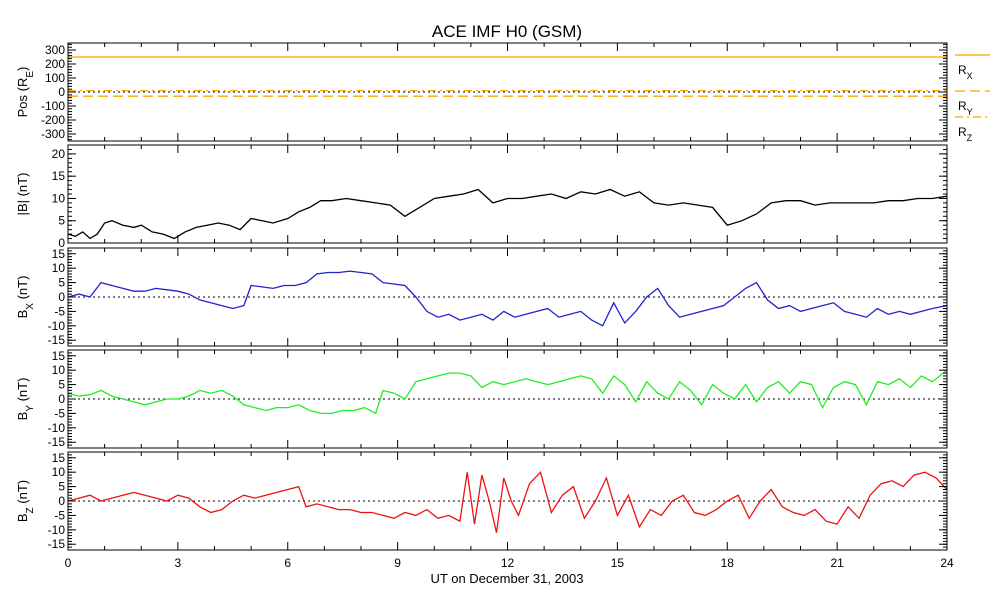 This screenshot has width=993, height=600. I want to click on y-axis-label-main: Pos (R, so click(22, 98).